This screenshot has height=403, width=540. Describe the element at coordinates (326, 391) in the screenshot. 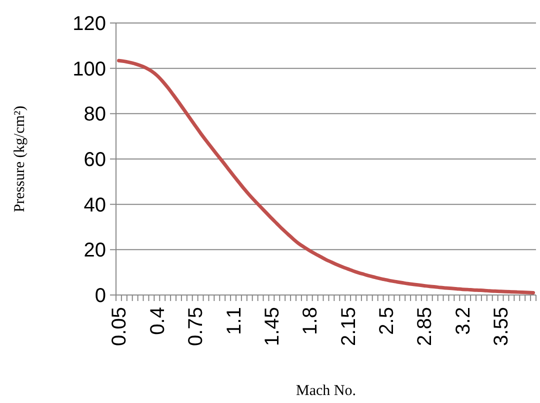

I see `x-axis-title: Mach No.` at that location.